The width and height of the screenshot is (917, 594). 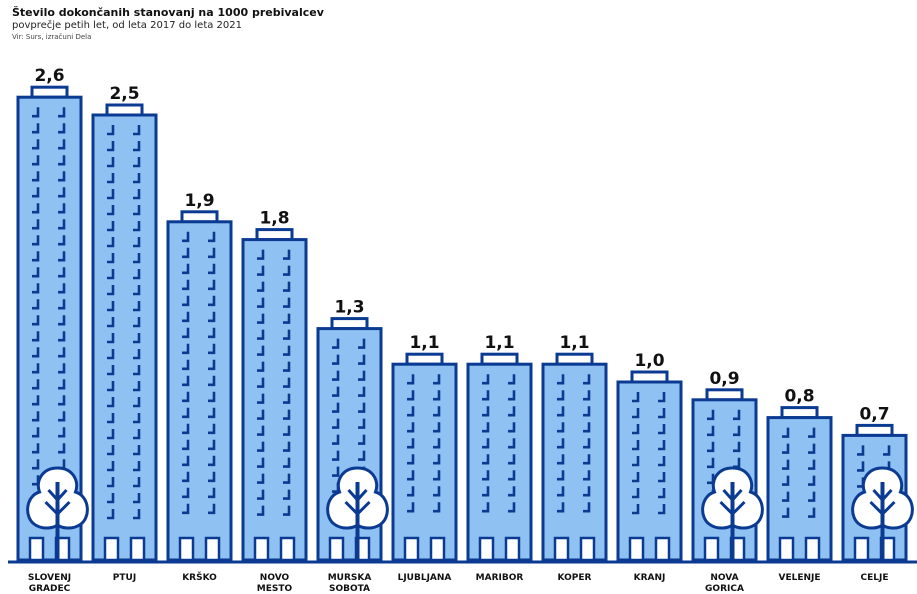 What do you see at coordinates (424, 343) in the screenshot?
I see `data-label: 1,1` at bounding box center [424, 343].